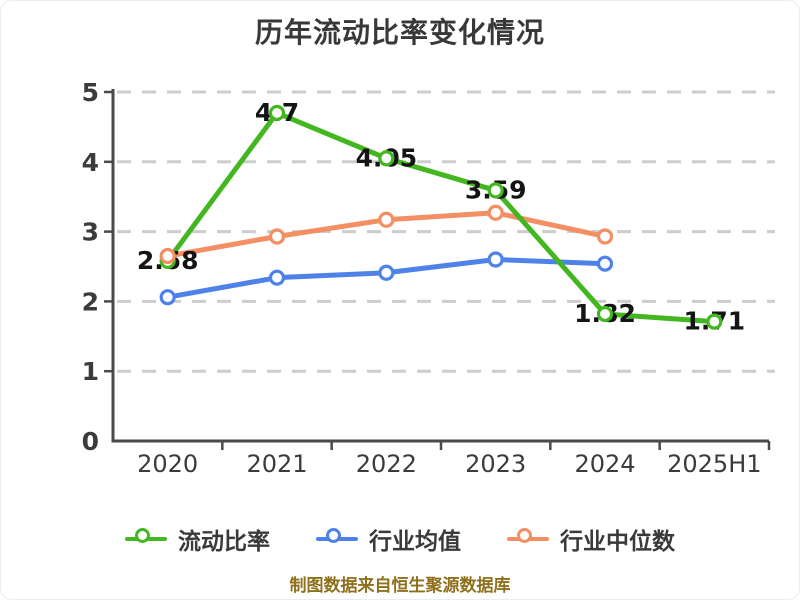 The image size is (800, 600). What do you see at coordinates (399, 32) in the screenshot?
I see `chart-title: 历年流动比率变化情况` at bounding box center [399, 32].